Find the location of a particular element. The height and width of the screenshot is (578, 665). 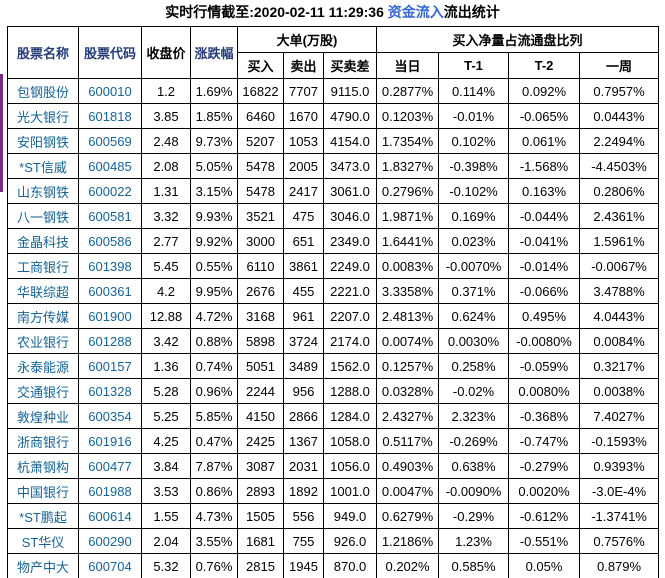

buy-sell-diff-cell: 4790.0 is located at coordinates (350, 116).